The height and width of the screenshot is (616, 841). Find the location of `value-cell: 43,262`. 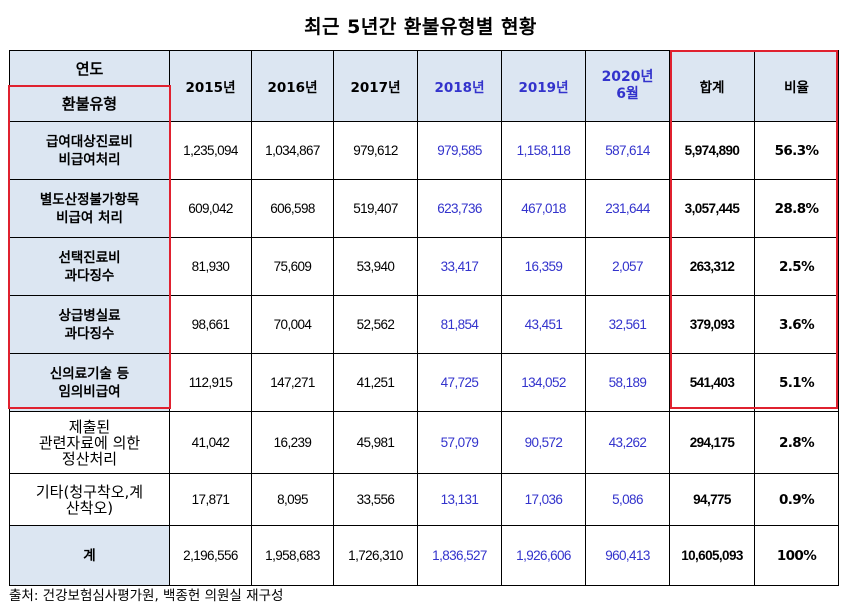

value-cell: 43,262 is located at coordinates (627, 442).